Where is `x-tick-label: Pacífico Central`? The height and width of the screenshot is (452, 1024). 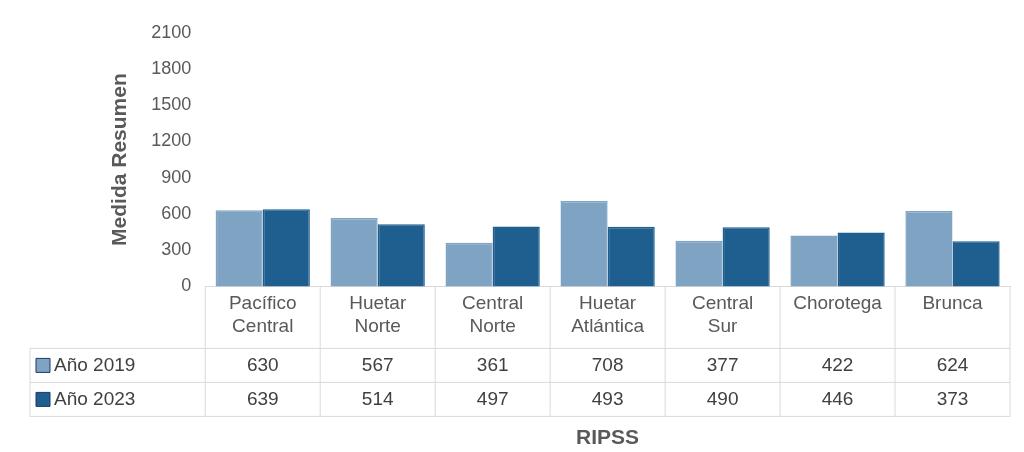
x-tick-label: Pacífico Central is located at coordinates (262, 314).